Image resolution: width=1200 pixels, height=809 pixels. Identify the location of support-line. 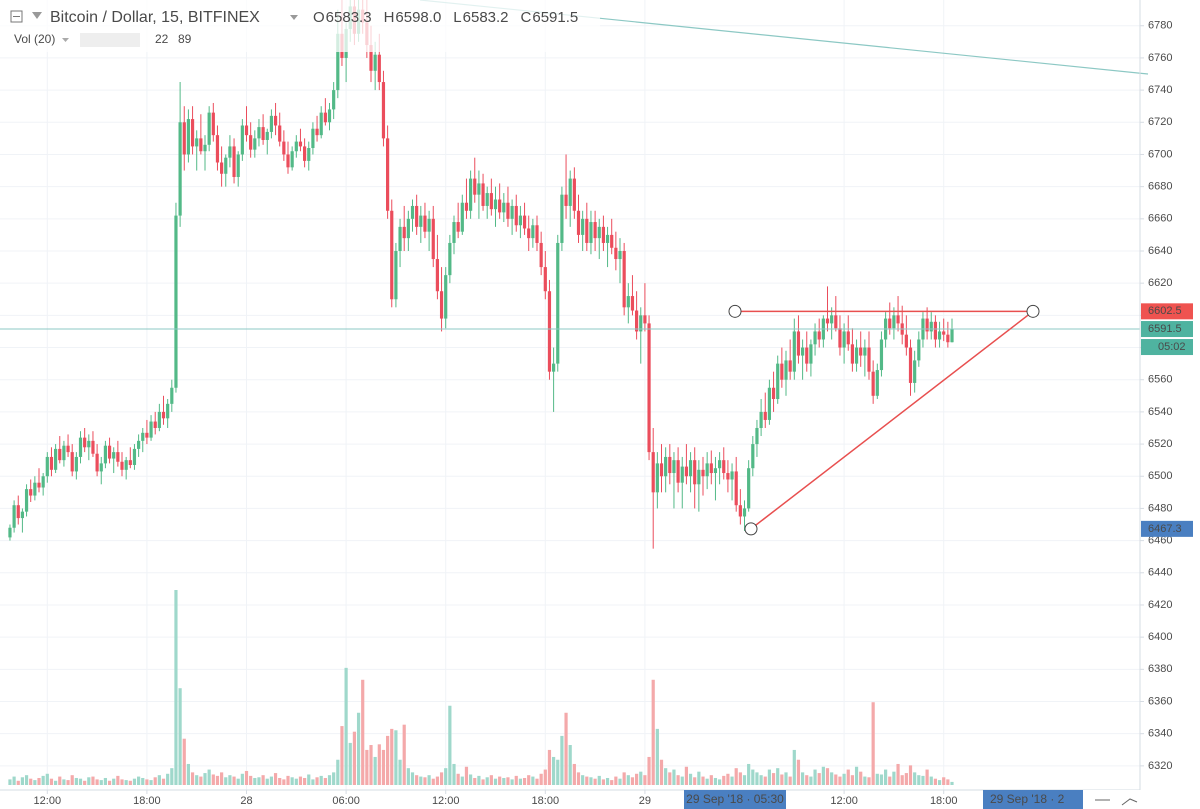
(892, 420).